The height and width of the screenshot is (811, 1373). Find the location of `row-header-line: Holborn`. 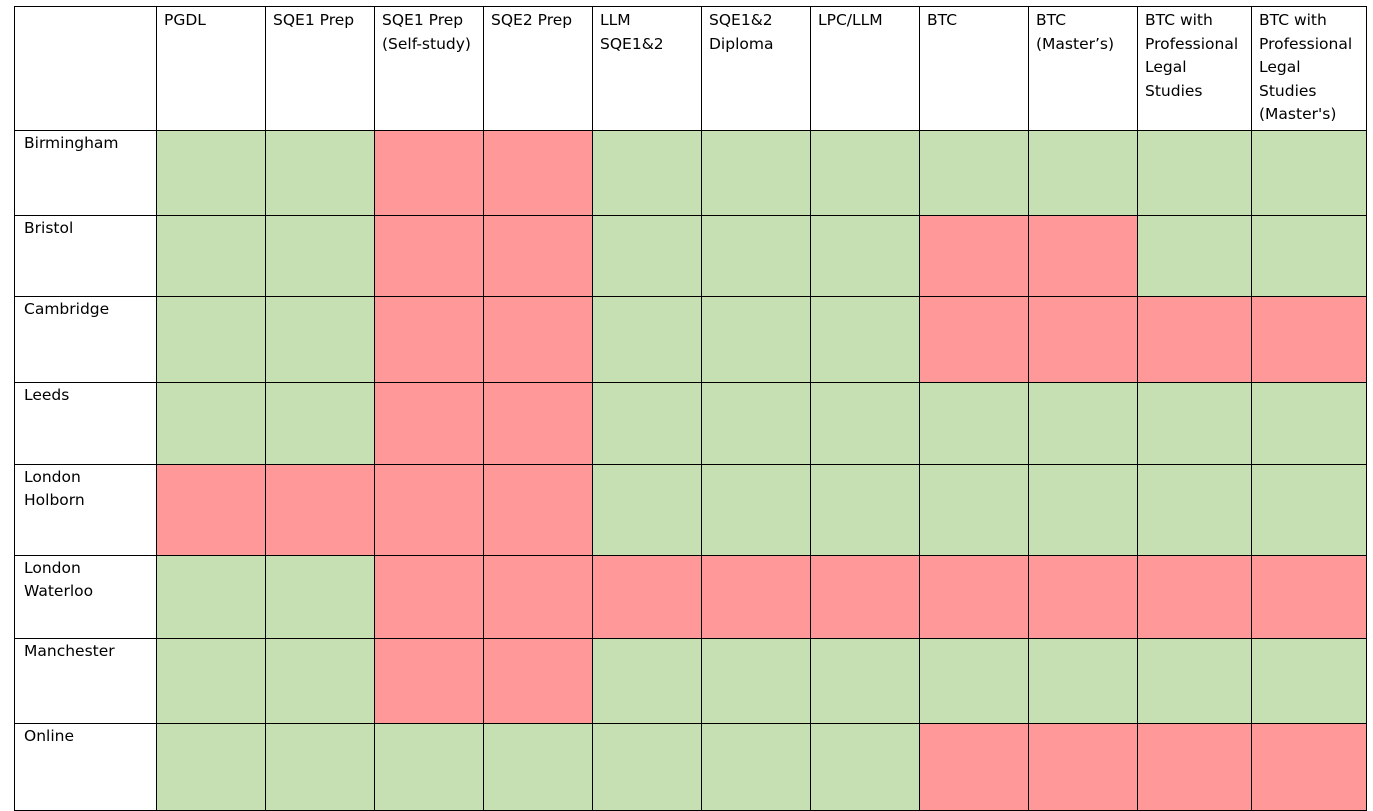

row-header-line: Holborn is located at coordinates (54, 500).